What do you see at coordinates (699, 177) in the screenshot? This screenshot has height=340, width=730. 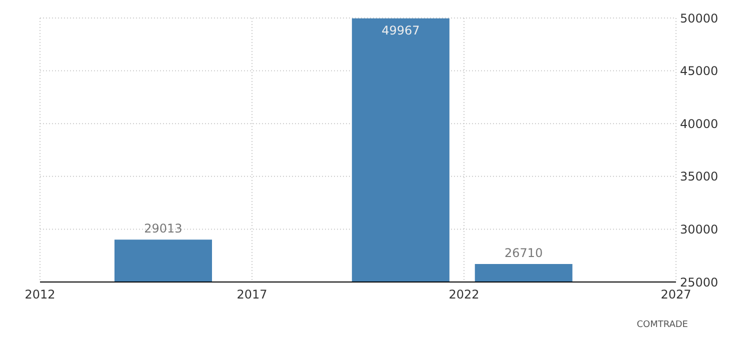 I see `y-tick-label: 35000` at bounding box center [699, 177].